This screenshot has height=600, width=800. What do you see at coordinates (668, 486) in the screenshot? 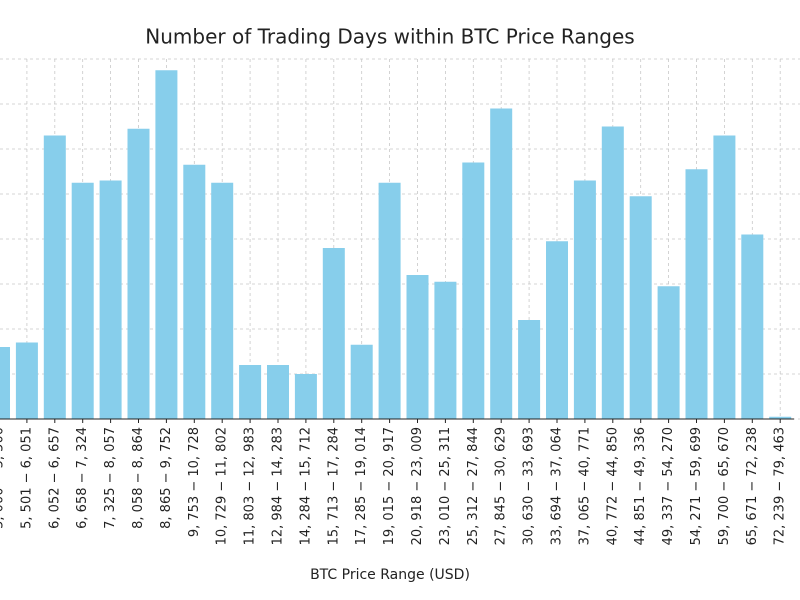
I see `x-tick-label: 49, 337 − 54, 270` at bounding box center [668, 486].